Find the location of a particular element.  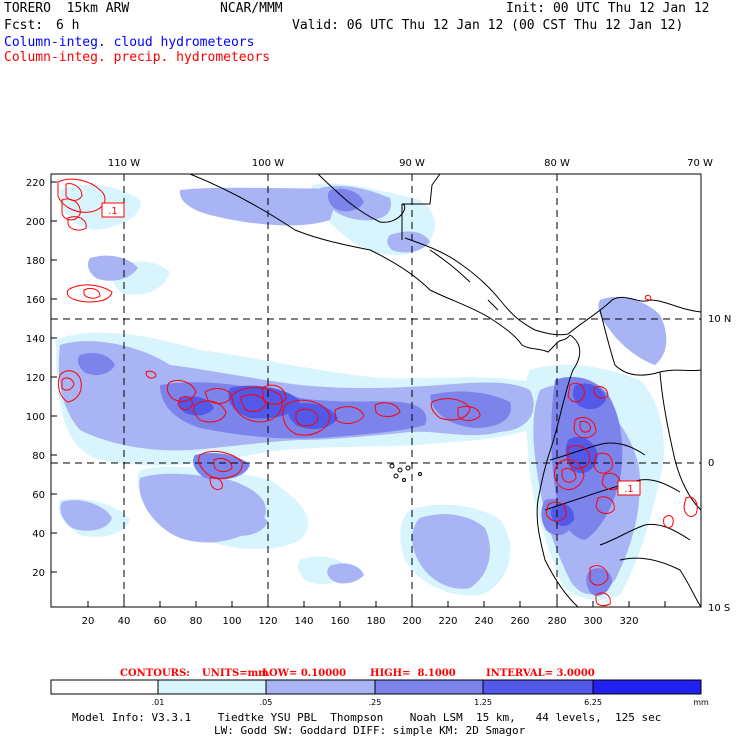

x-tick-label: 140 is located at coordinates (303, 621).